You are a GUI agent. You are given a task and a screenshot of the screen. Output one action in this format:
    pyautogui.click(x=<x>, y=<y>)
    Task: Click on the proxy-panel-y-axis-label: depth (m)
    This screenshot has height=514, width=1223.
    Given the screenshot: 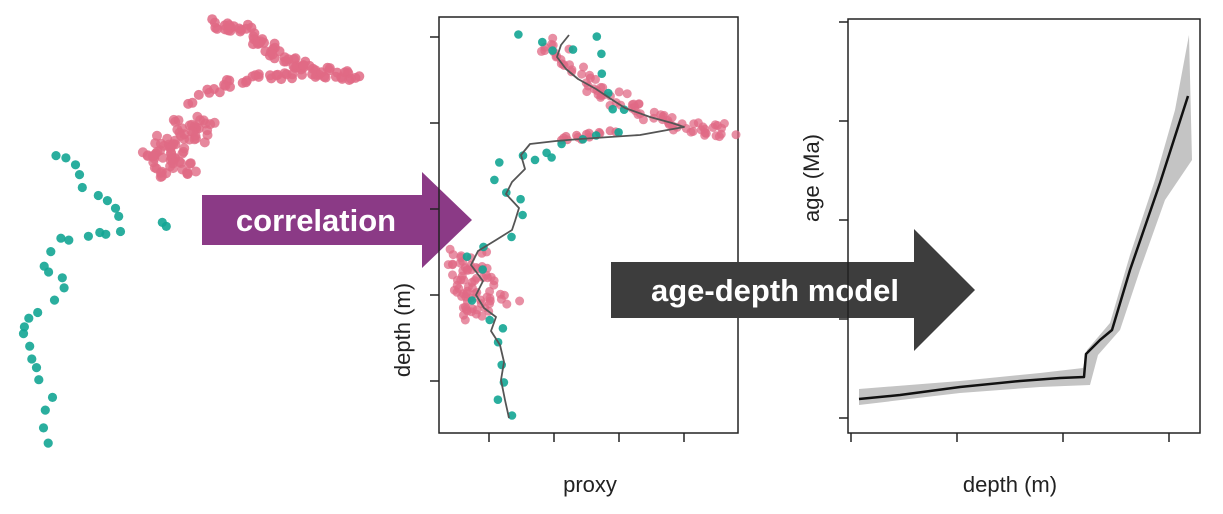 What is the action you would take?
    pyautogui.click(x=402, y=330)
    